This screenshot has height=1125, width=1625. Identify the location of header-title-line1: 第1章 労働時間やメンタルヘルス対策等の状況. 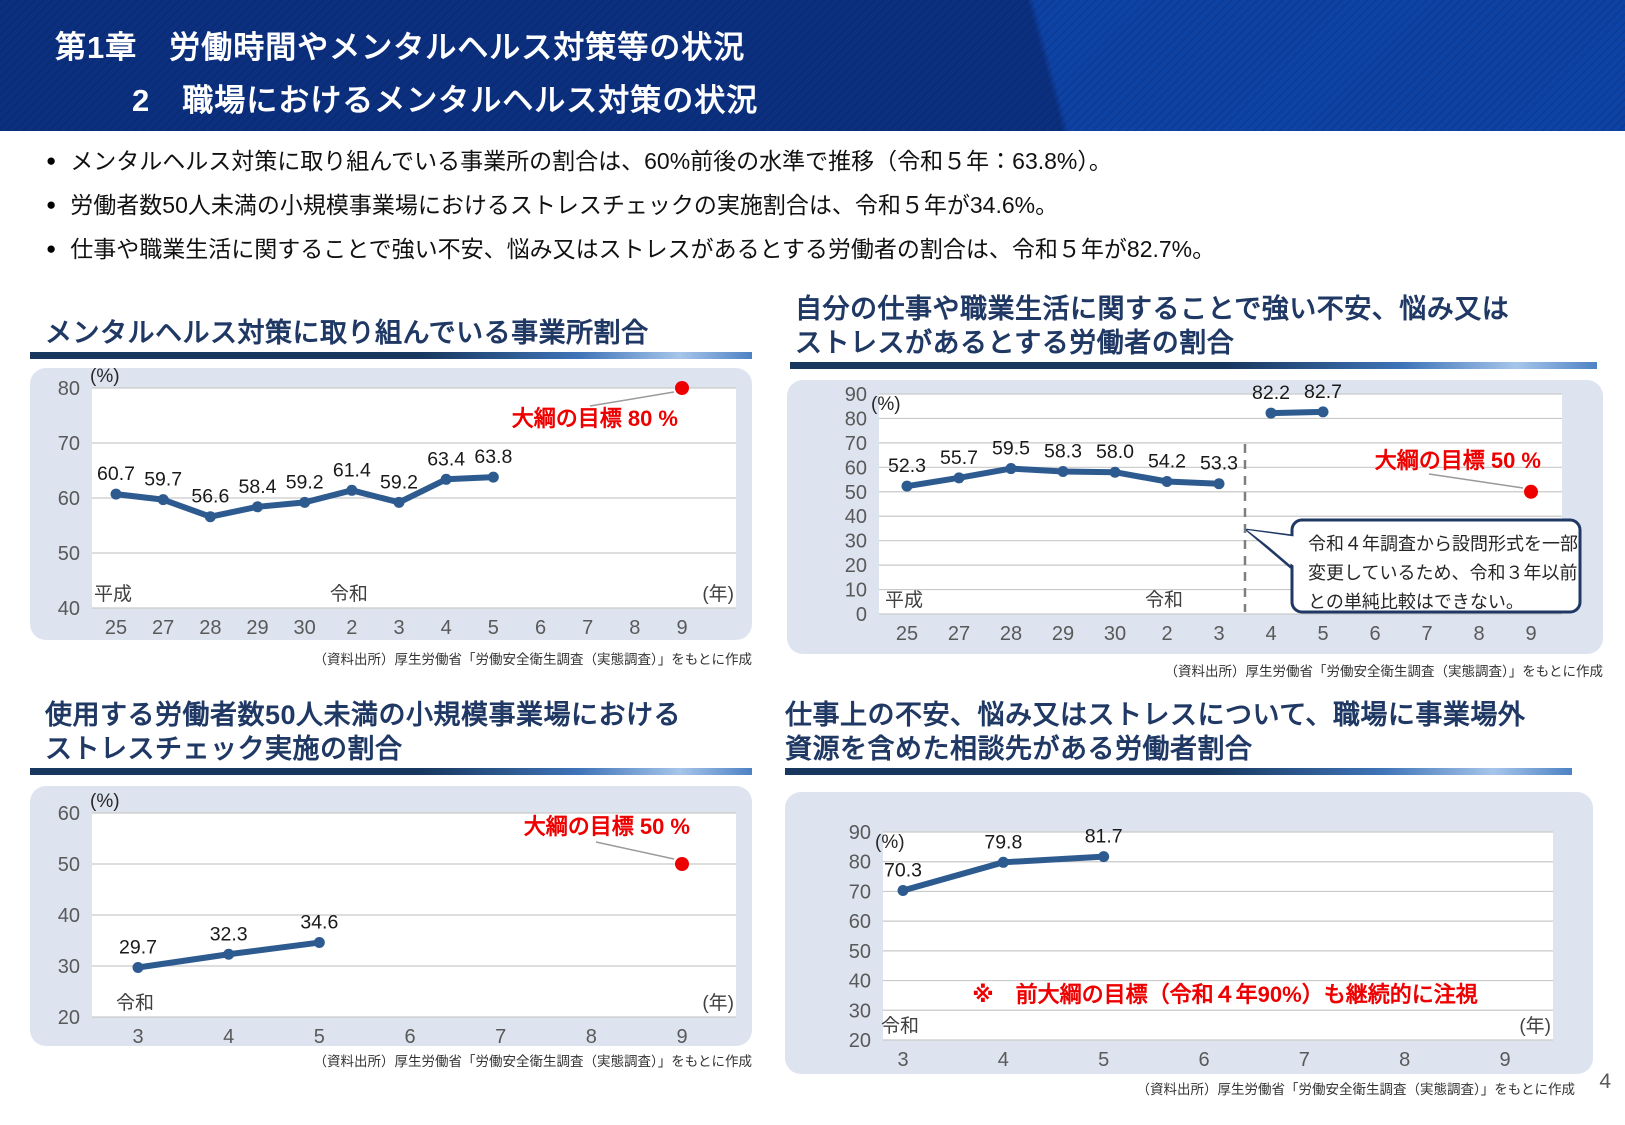
(400, 47).